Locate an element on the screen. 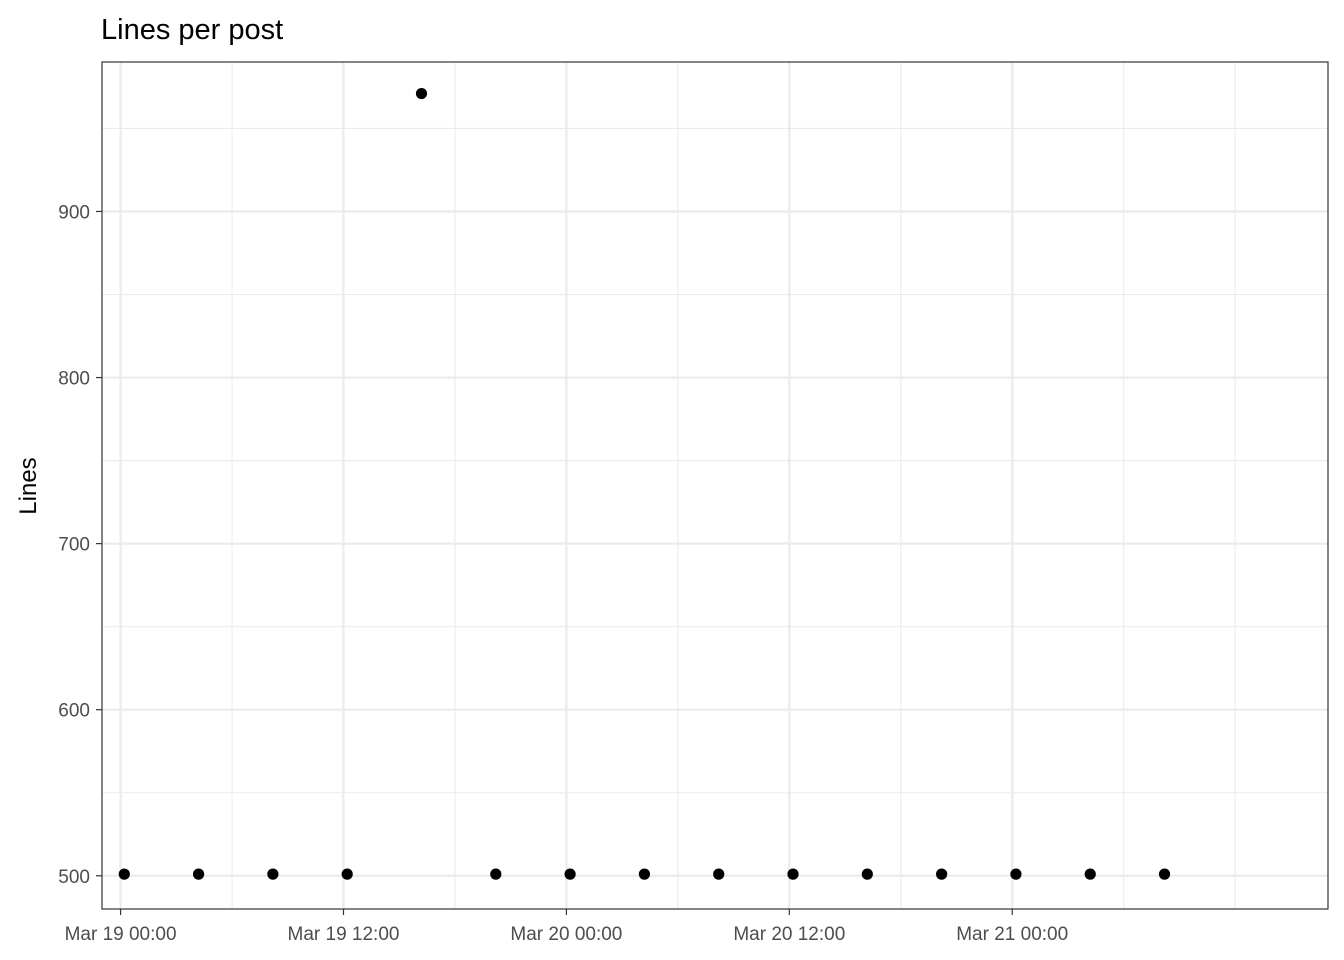 The height and width of the screenshot is (960, 1344). x-tick-label: Mar 21 00:00 is located at coordinates (1012, 934).